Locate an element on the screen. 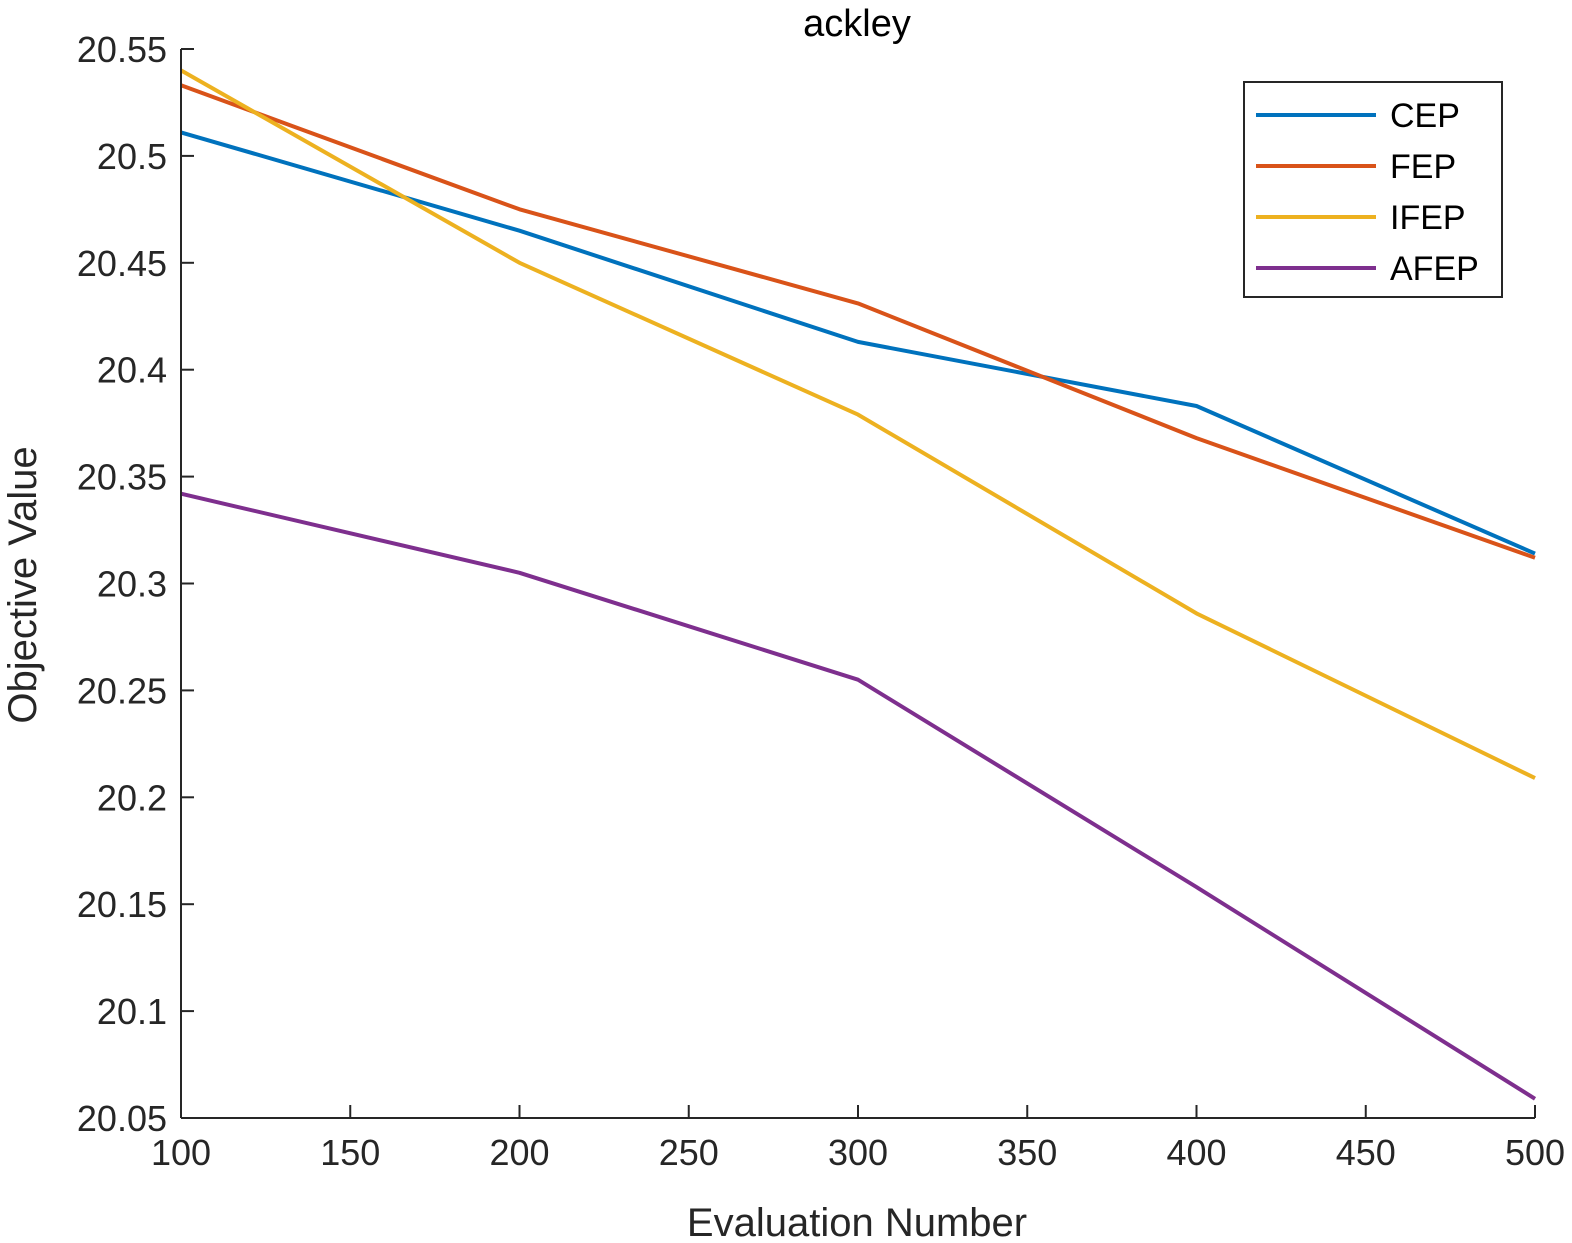 Image resolution: width=1572 pixels, height=1243 pixels. y-tick-label: 20.3 is located at coordinates (132, 584).